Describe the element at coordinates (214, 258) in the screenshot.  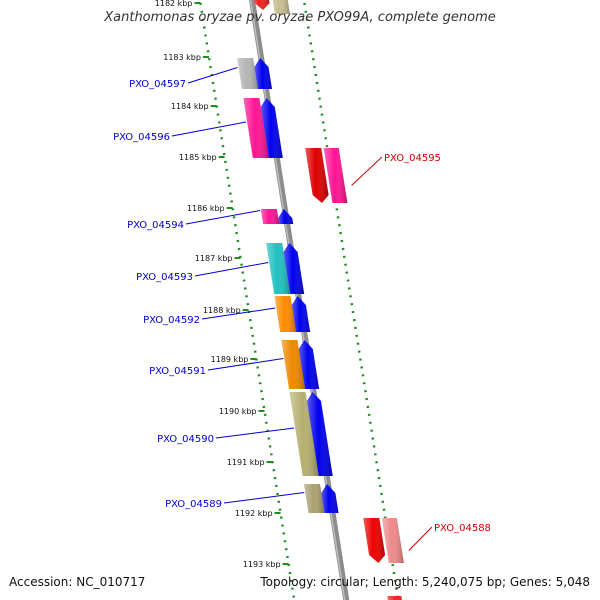
I see `kbp-tick-label: 1187 kbp` at that location.